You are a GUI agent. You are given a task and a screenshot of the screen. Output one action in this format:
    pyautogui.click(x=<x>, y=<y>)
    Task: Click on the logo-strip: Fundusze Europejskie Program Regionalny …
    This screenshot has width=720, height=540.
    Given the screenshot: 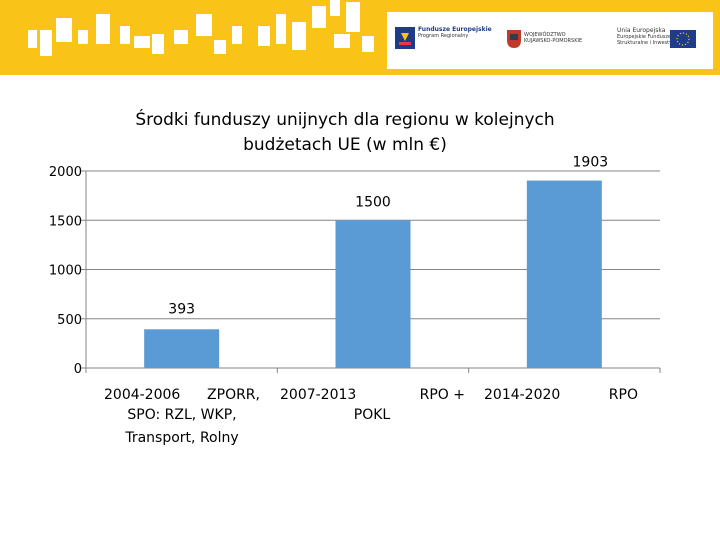 What is the action you would take?
    pyautogui.click(x=550, y=40)
    